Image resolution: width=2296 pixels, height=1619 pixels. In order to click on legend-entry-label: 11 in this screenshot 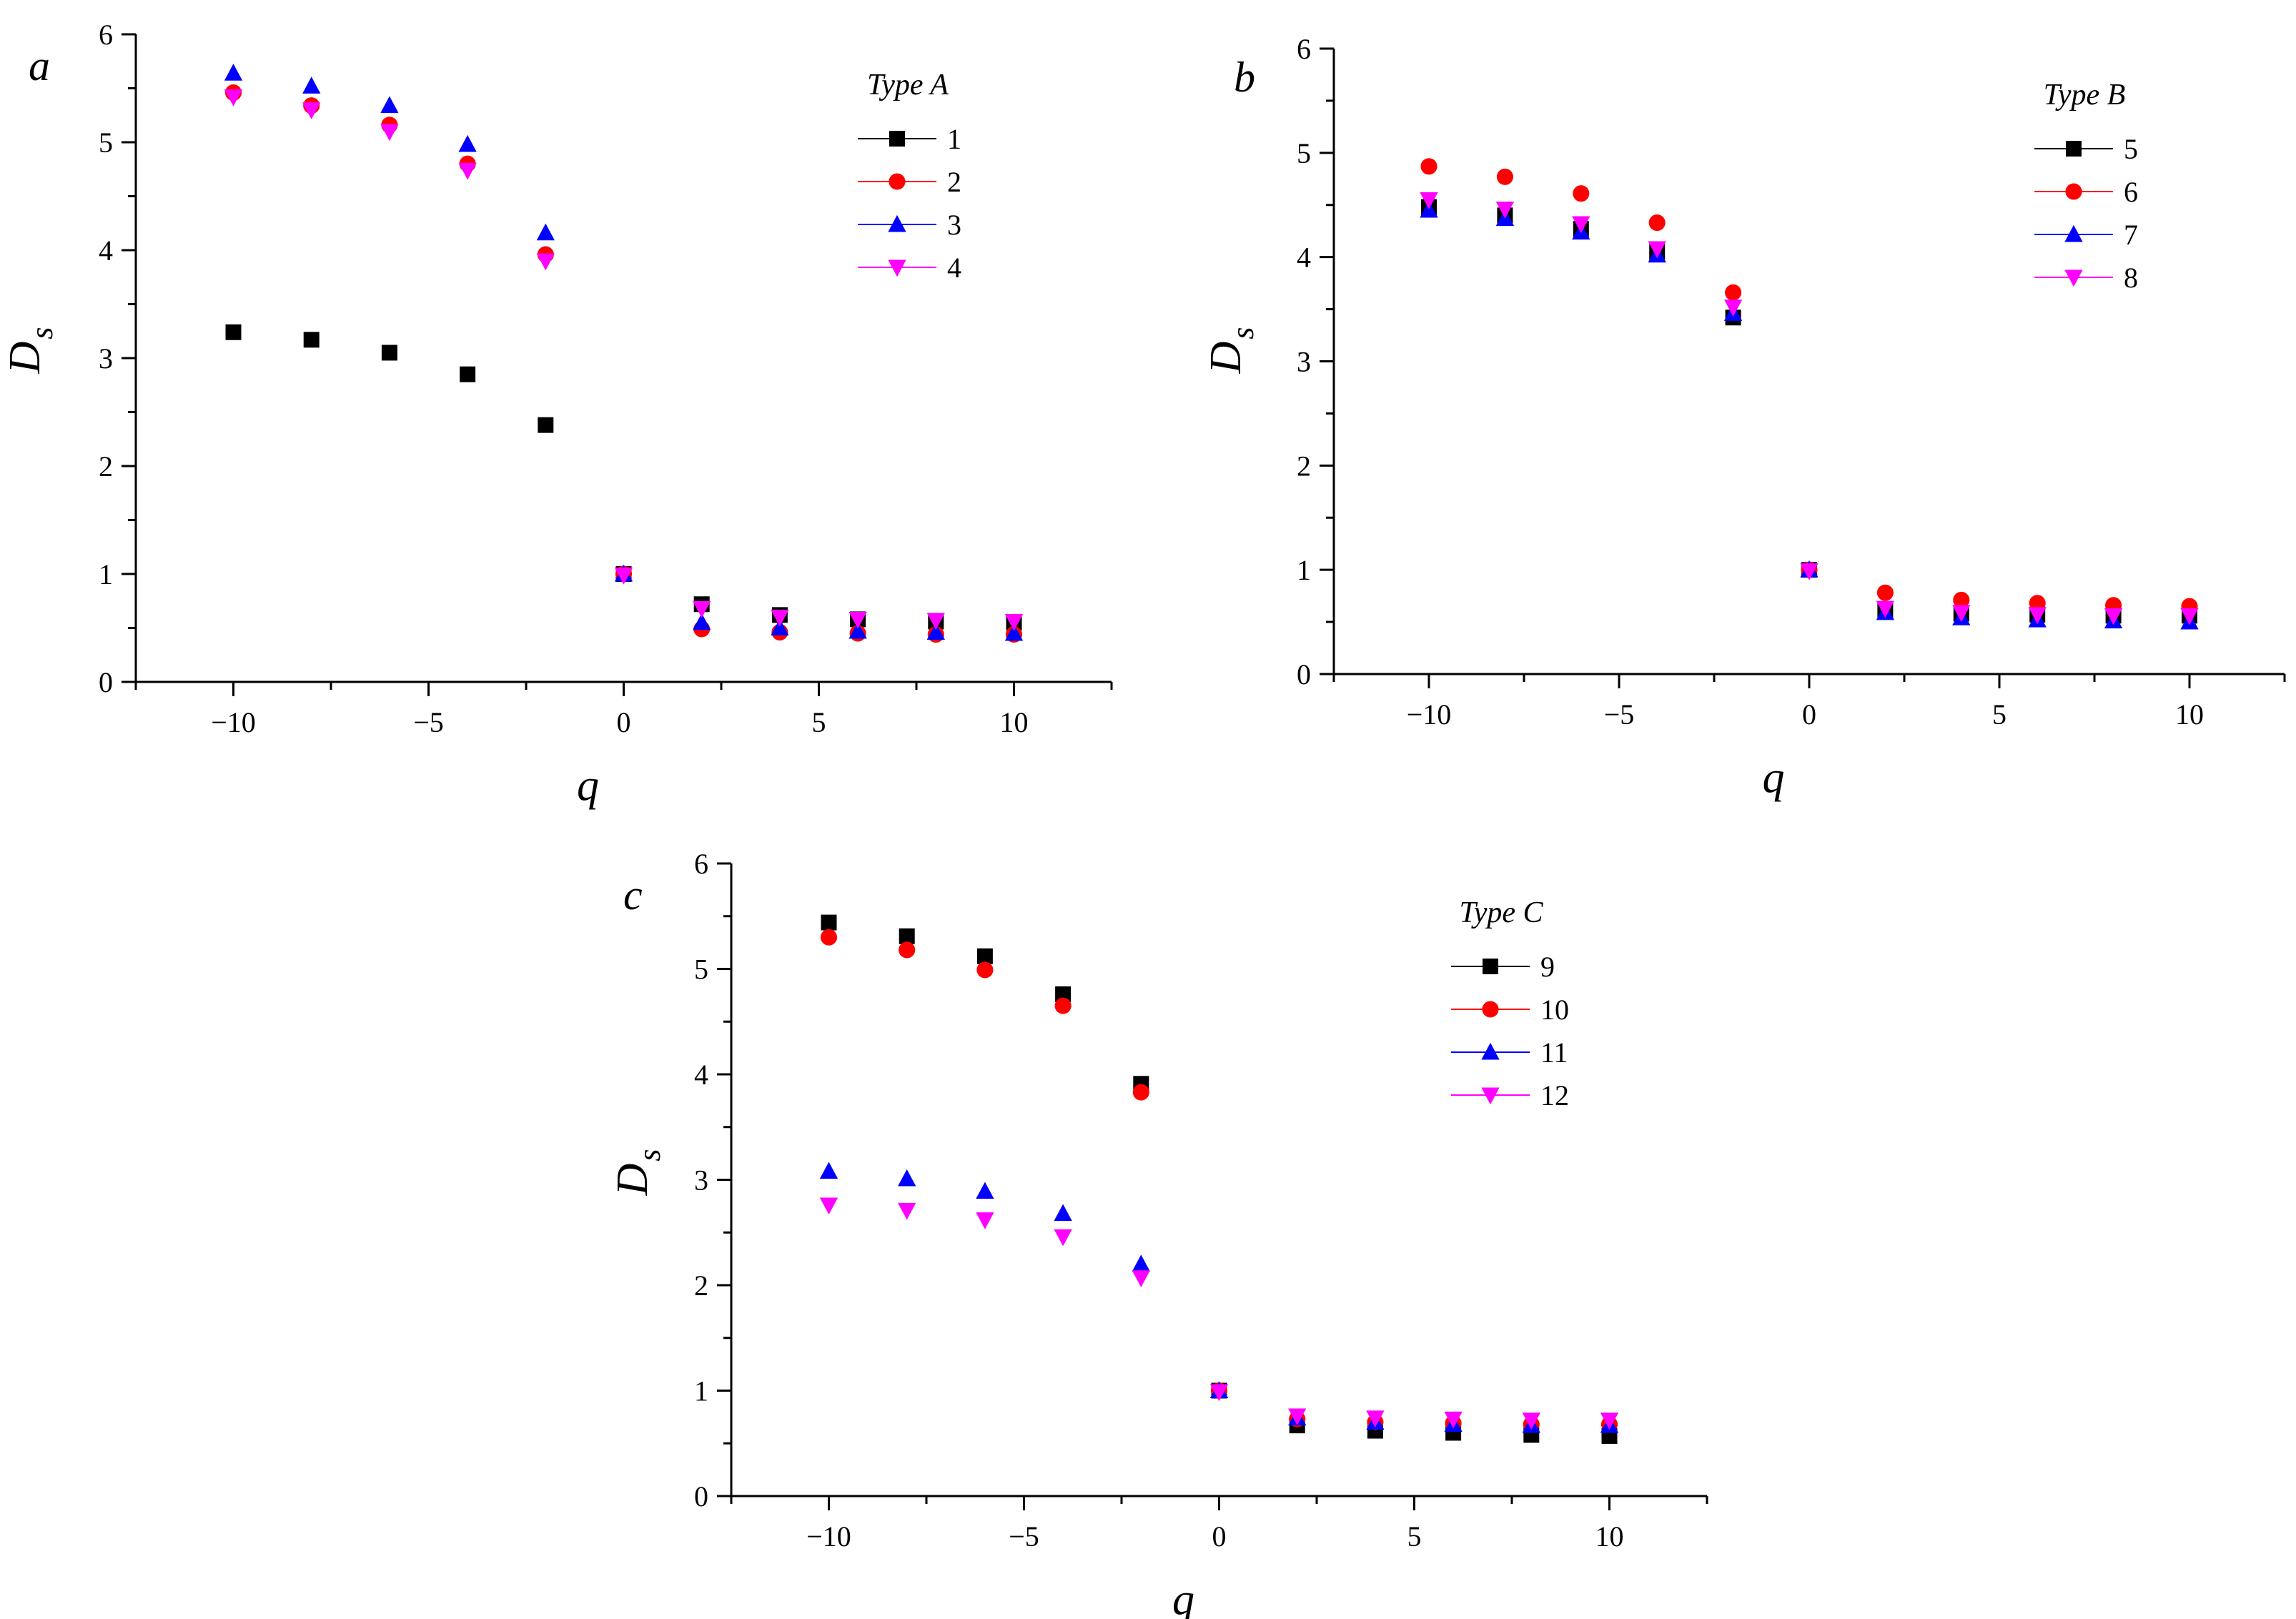, I will do `click(1554, 1052)`.